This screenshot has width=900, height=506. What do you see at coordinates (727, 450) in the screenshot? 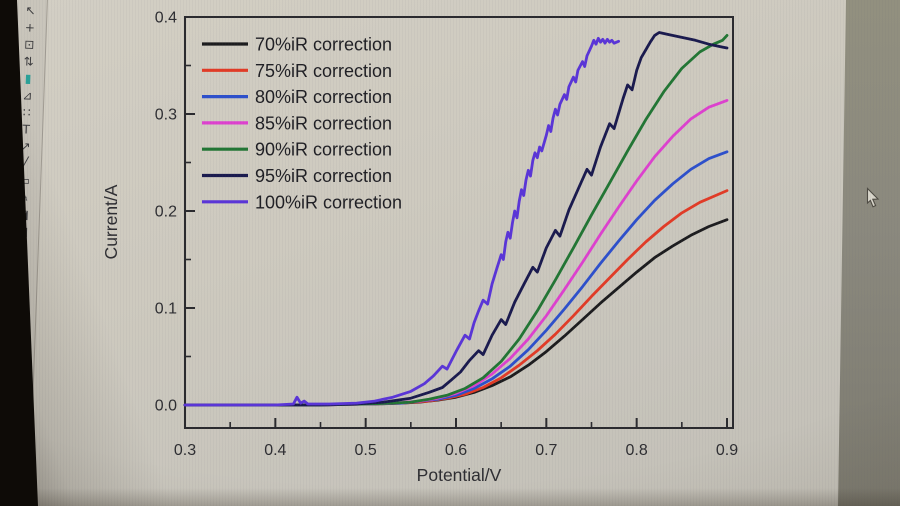
I see `x-tick-label: 0.9` at bounding box center [727, 450].